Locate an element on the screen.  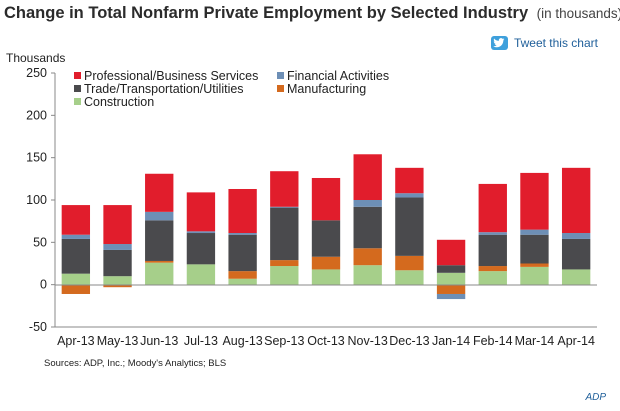
y-tick-label: 50 is located at coordinates (40, 242).